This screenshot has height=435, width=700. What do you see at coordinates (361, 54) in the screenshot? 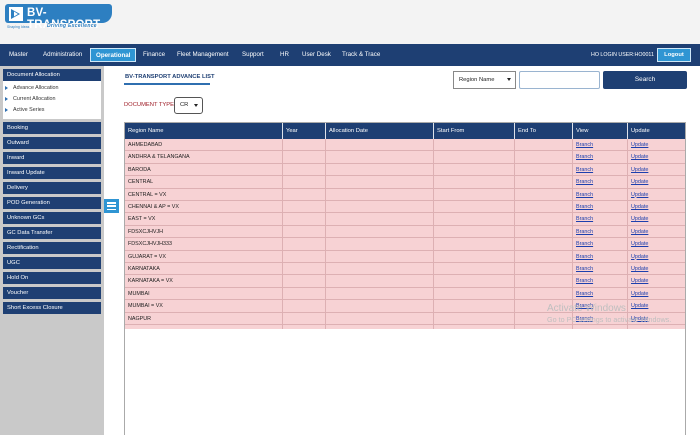
I see `nav-track-trace: Track & Trace` at bounding box center [361, 54].